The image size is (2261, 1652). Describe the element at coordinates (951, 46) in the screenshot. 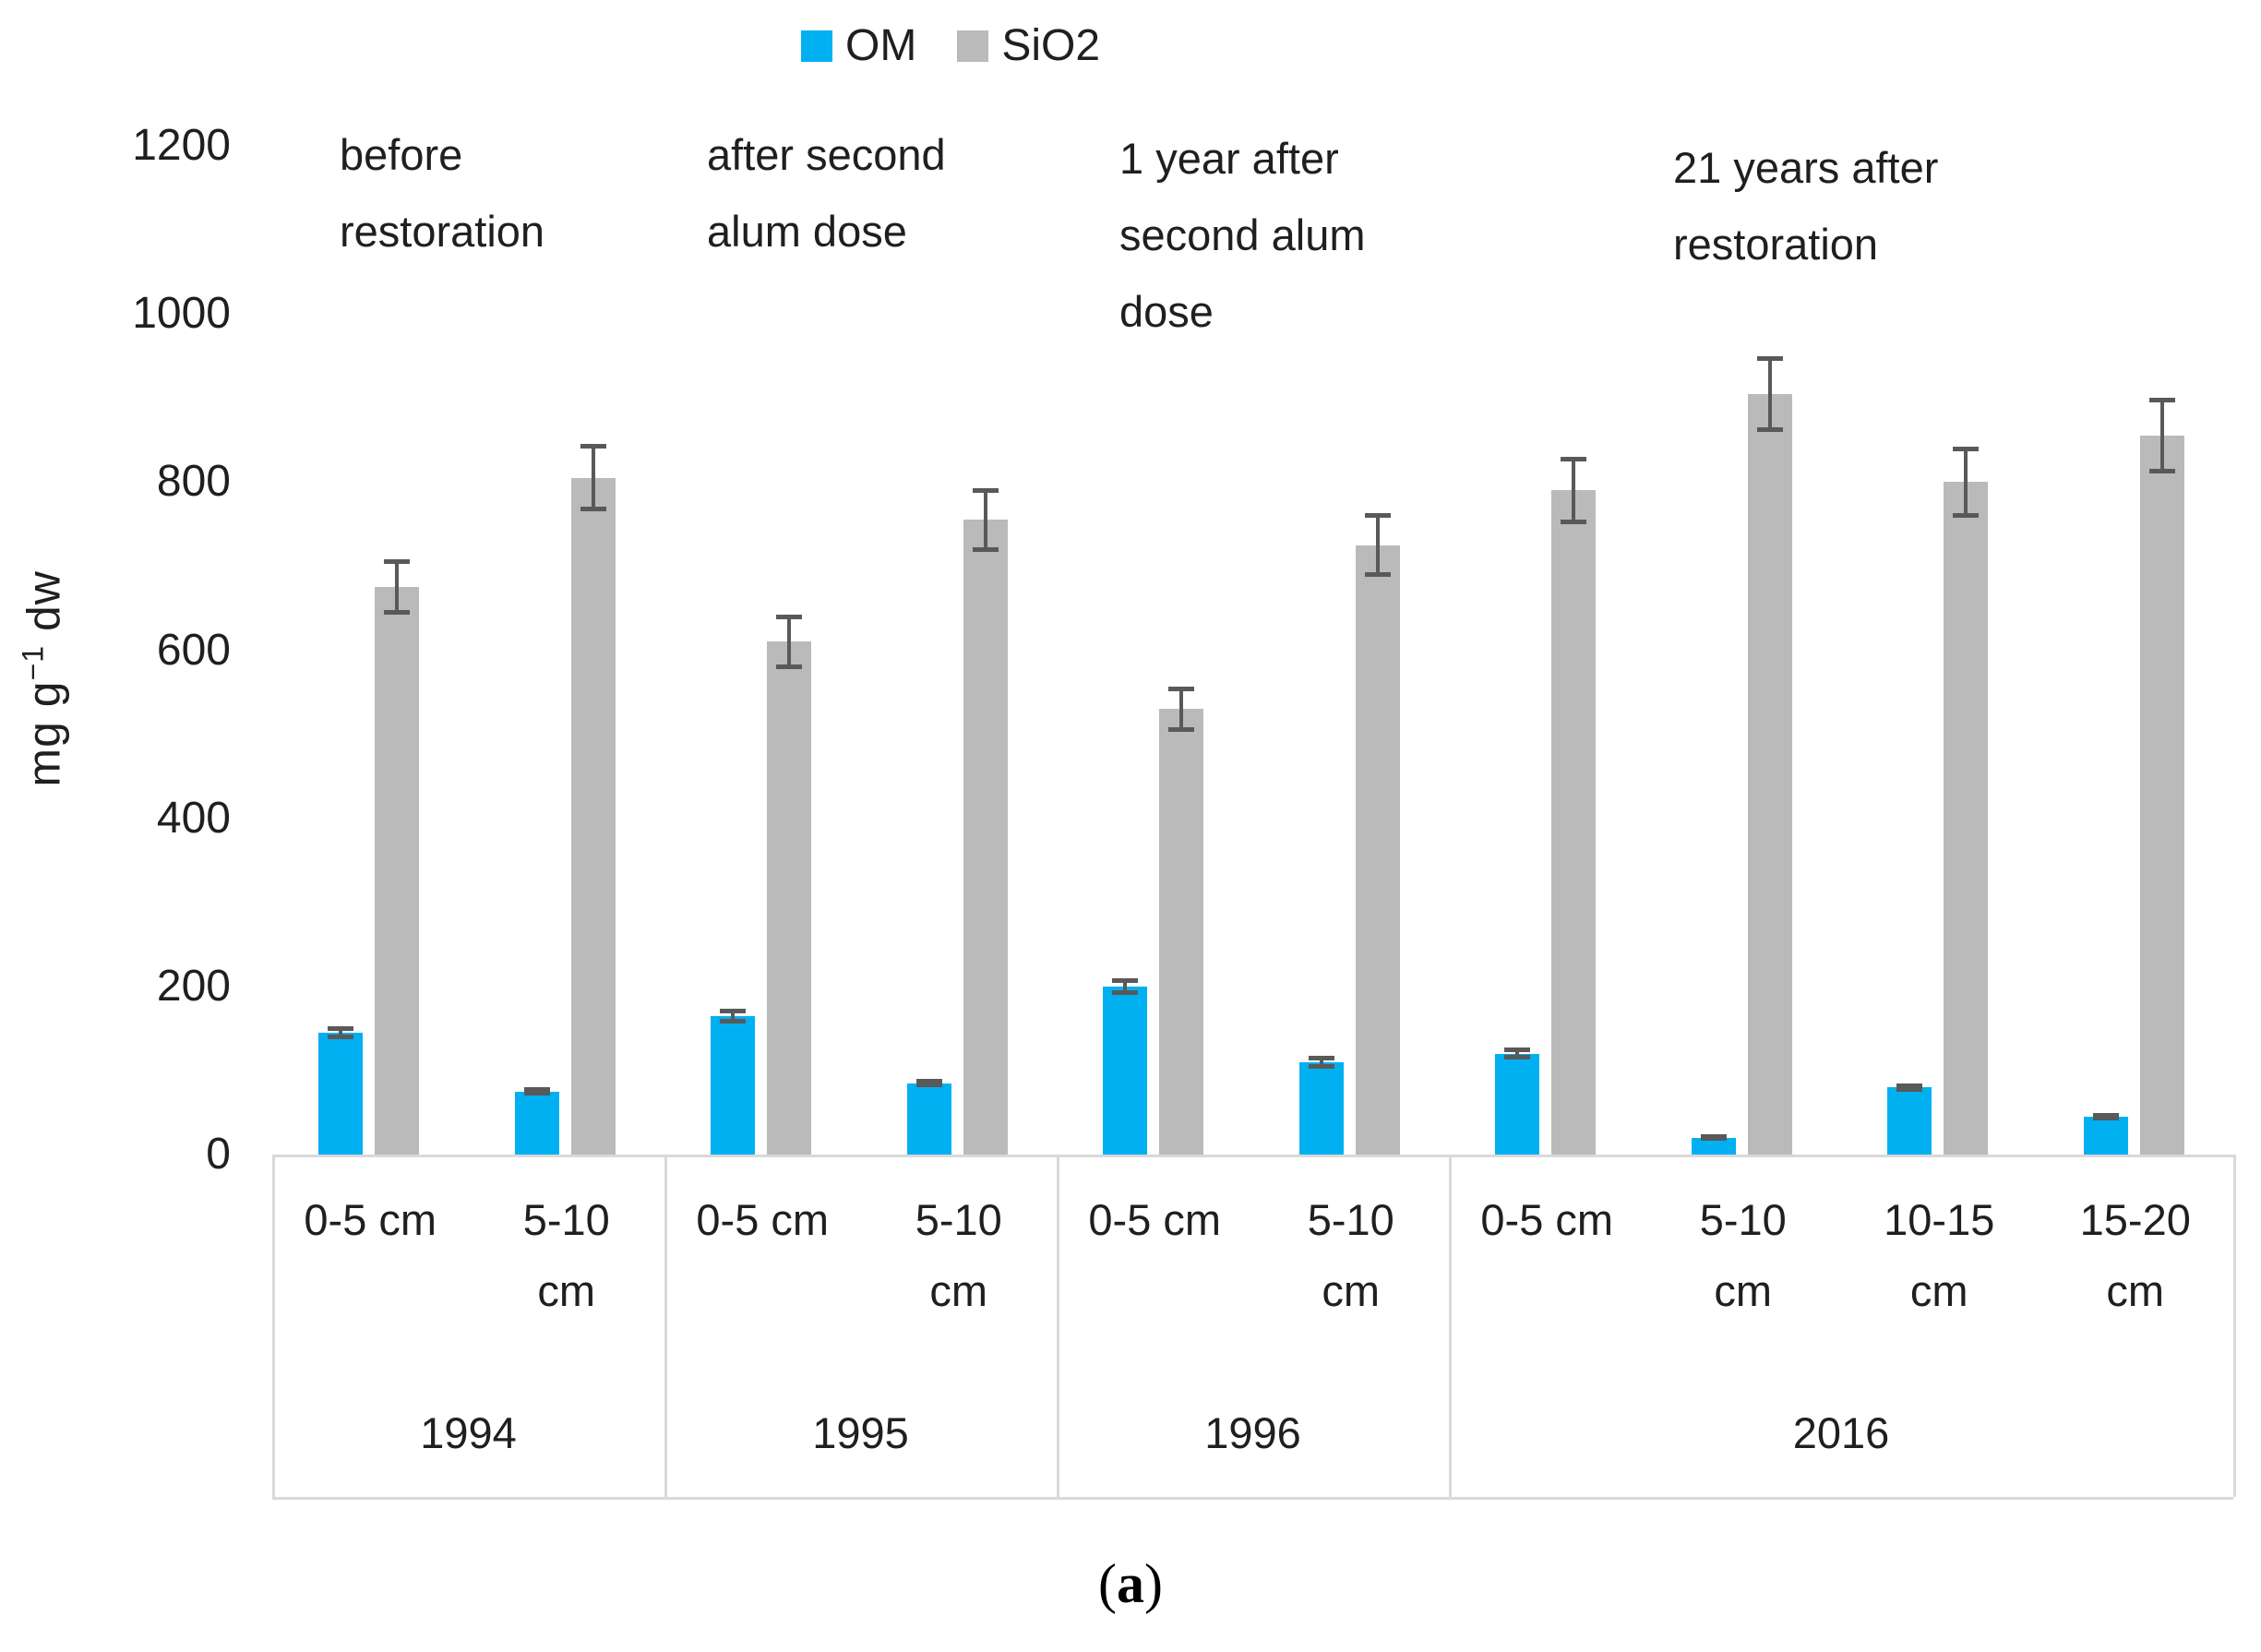

I see `legend: OM SiO2` at that location.